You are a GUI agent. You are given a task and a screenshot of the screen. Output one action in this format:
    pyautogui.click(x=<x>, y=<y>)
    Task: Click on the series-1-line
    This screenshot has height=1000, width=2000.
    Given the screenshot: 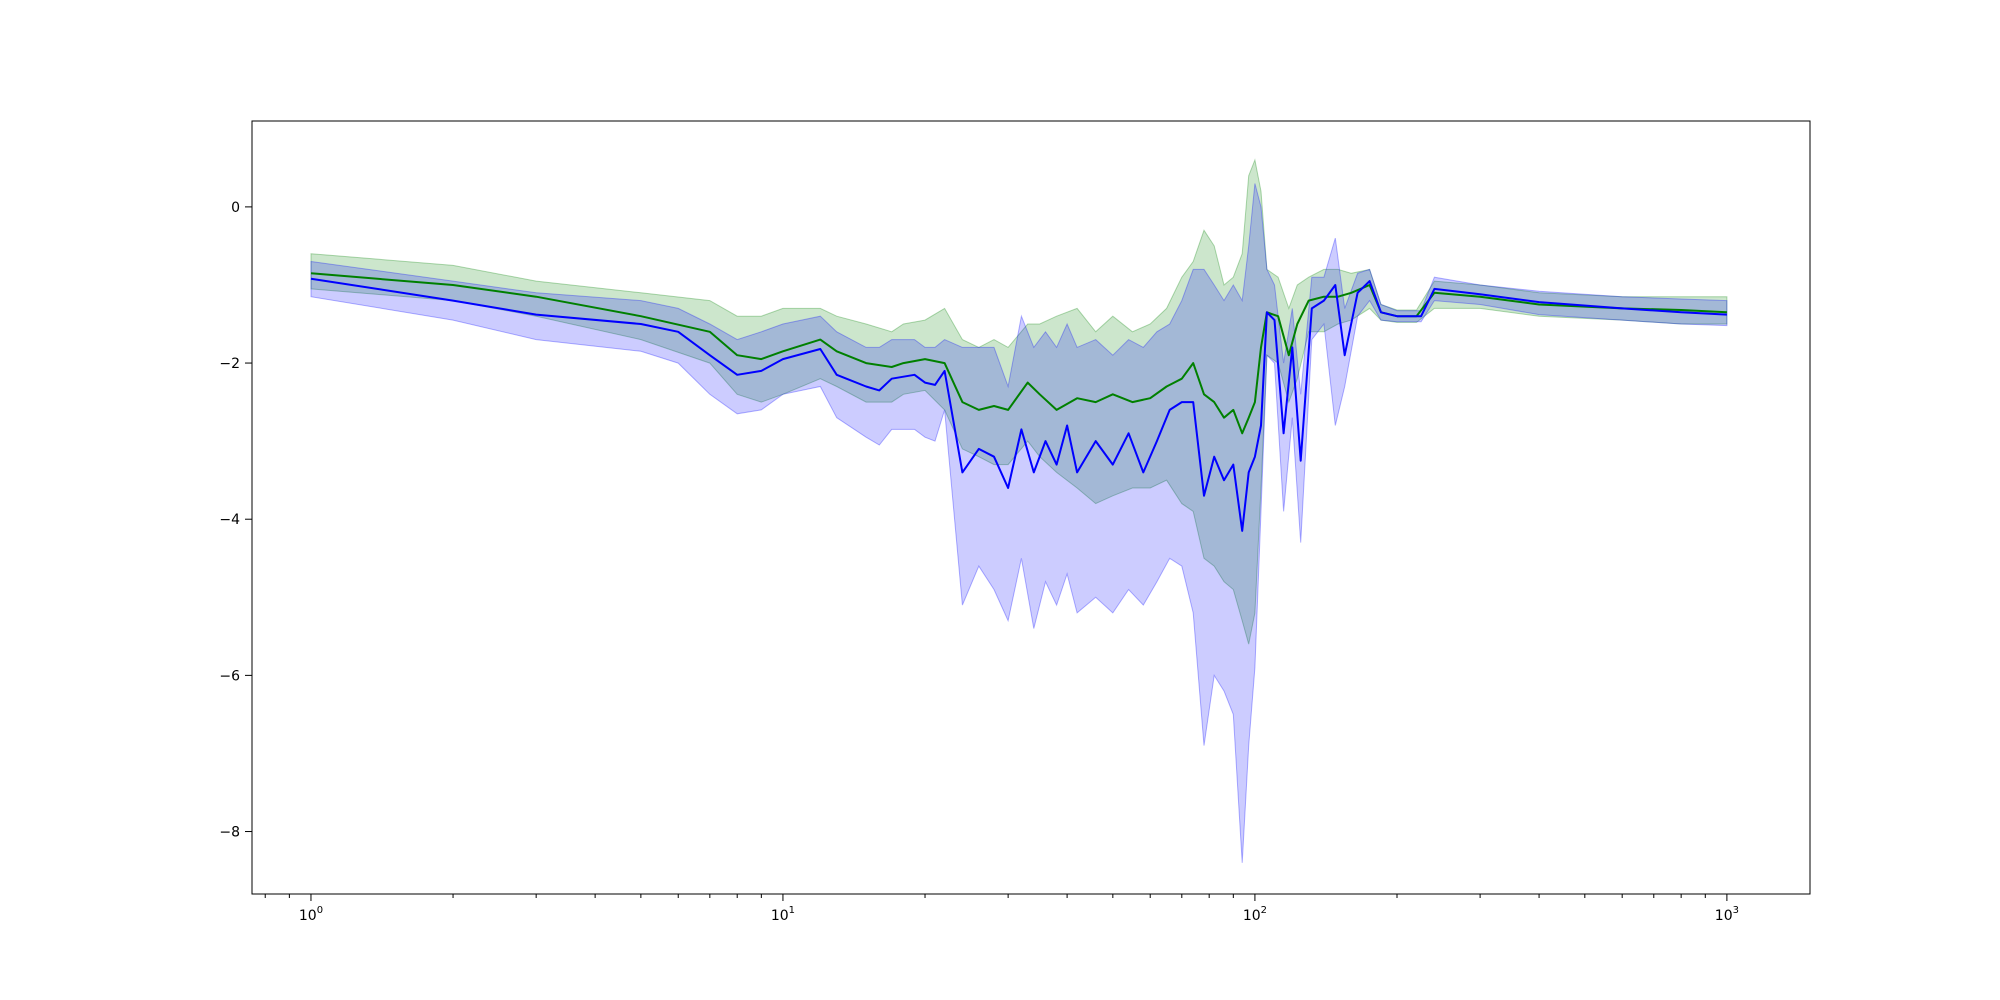 What is the action you would take?
    pyautogui.click(x=1018, y=353)
    